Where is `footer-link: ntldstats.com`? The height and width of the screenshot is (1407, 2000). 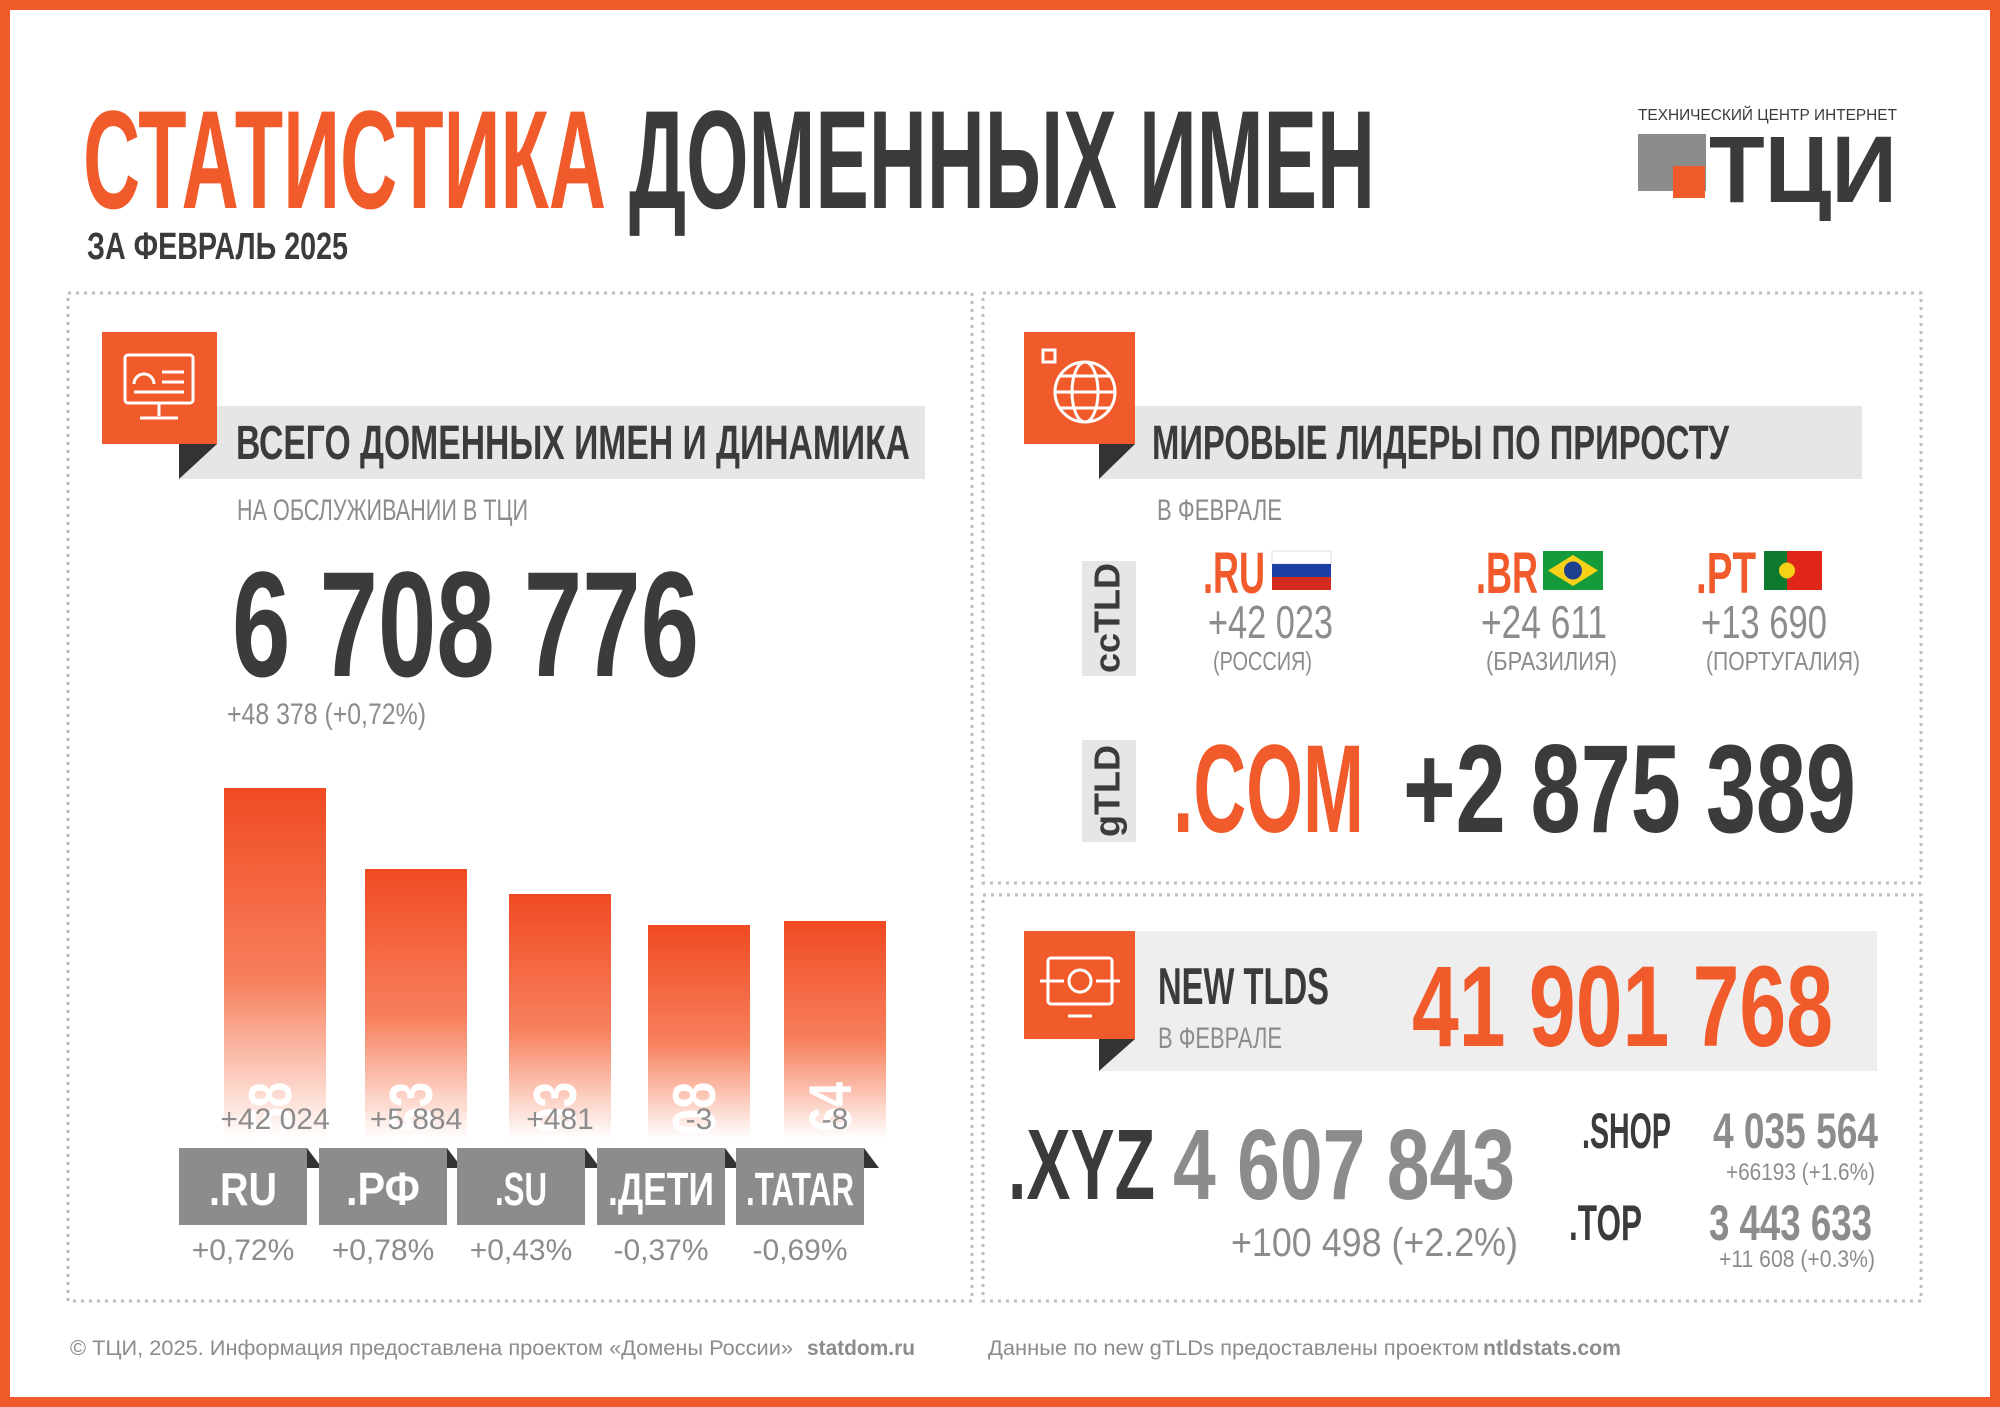 footer-link: ntldstats.com is located at coordinates (1552, 1348).